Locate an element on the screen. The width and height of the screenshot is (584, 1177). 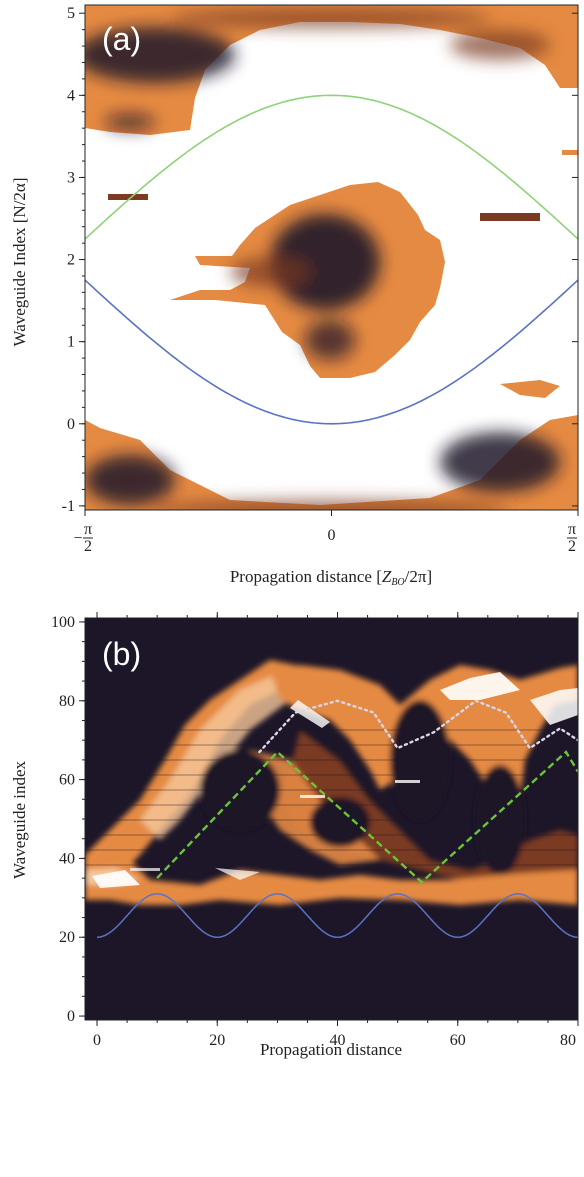
y-tick-label: 80 is located at coordinates (67, 701).